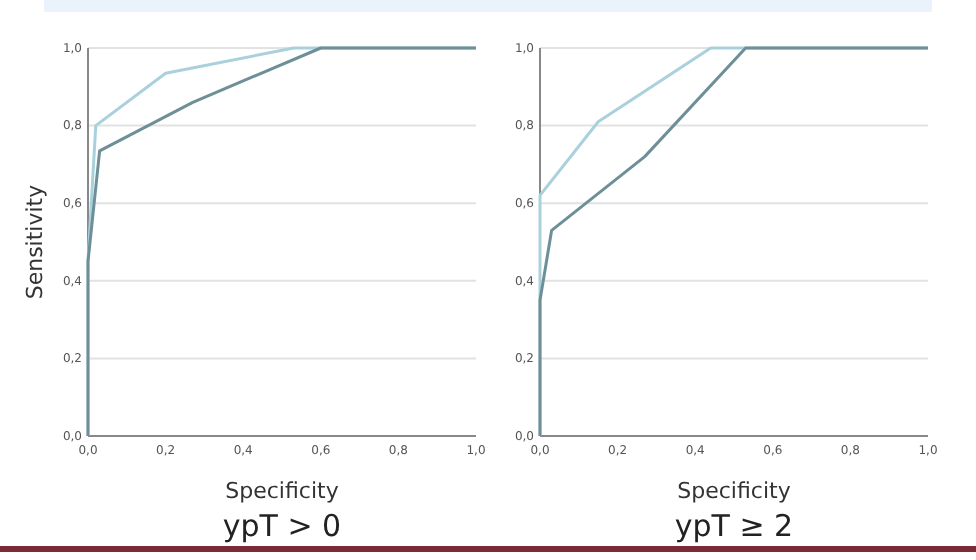 The width and height of the screenshot is (976, 560). I want to click on text: ypT > 0, so click(282, 526).